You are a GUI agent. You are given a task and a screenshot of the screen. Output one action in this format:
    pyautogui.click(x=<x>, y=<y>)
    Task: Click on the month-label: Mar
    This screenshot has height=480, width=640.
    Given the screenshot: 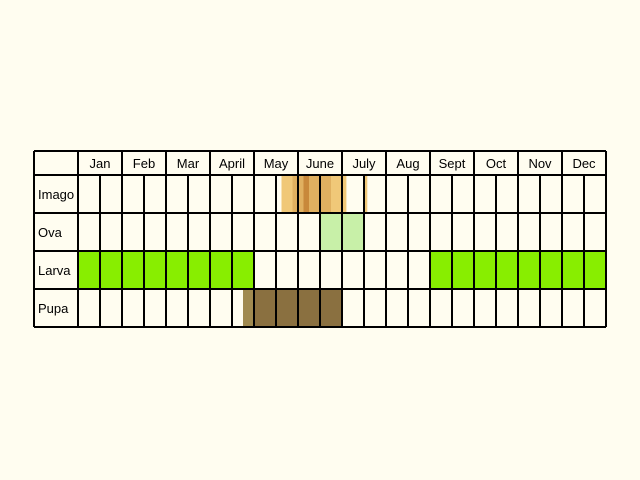 What is the action you would take?
    pyautogui.click(x=188, y=163)
    